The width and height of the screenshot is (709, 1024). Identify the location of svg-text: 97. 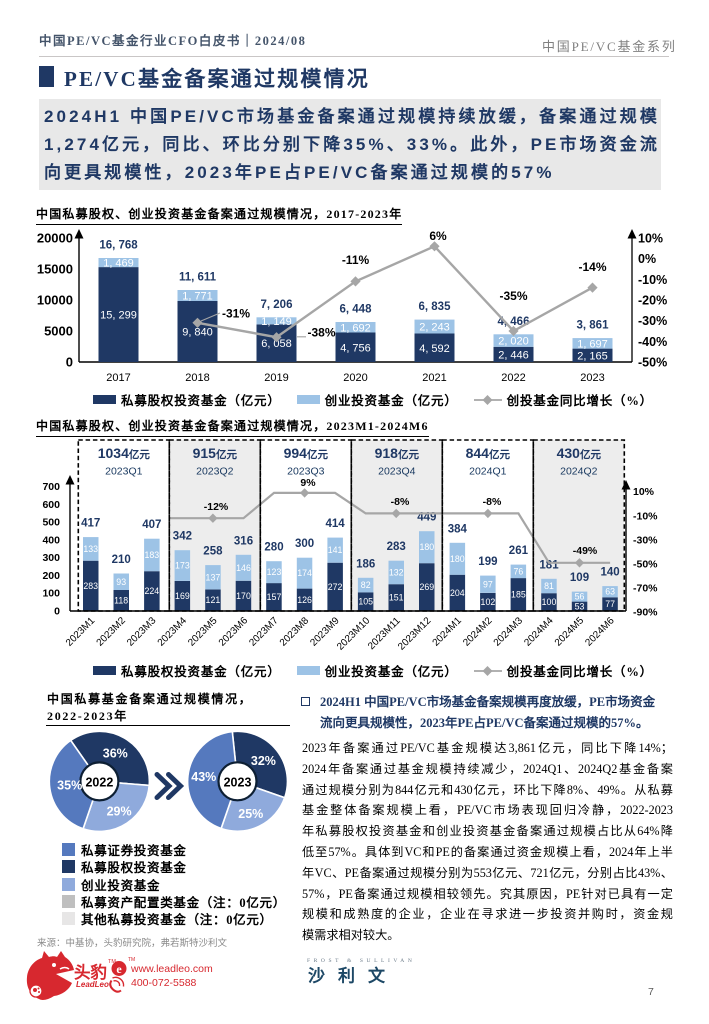
(488, 584).